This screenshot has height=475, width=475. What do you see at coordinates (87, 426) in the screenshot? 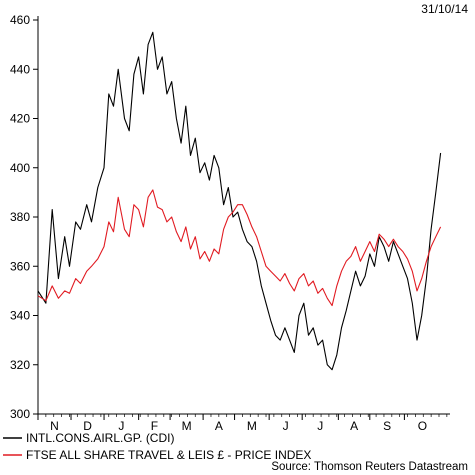
I see `x-month-label: D` at bounding box center [87, 426].